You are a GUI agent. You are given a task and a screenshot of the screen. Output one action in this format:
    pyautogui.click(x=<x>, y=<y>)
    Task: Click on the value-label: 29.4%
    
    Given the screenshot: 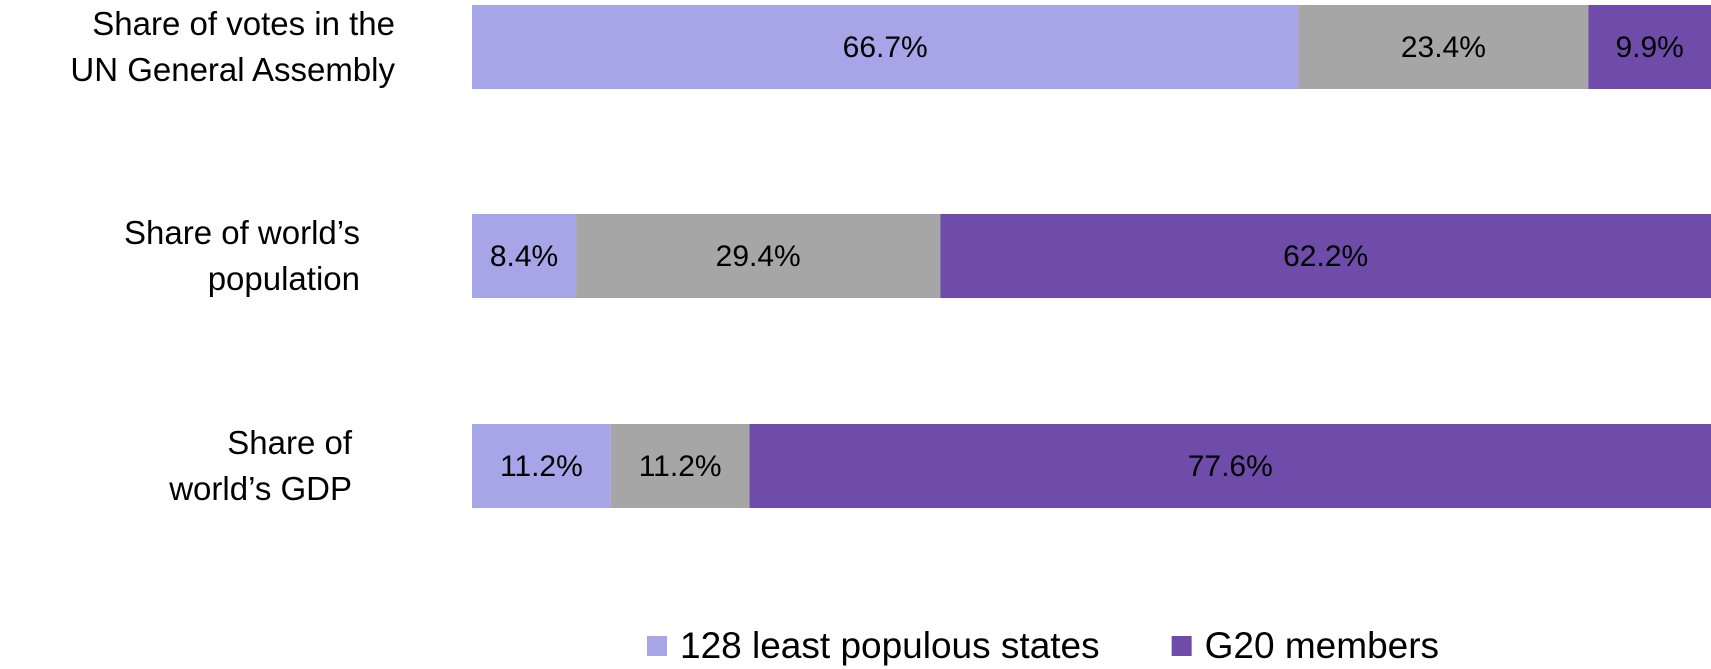 What is the action you would take?
    pyautogui.click(x=758, y=256)
    